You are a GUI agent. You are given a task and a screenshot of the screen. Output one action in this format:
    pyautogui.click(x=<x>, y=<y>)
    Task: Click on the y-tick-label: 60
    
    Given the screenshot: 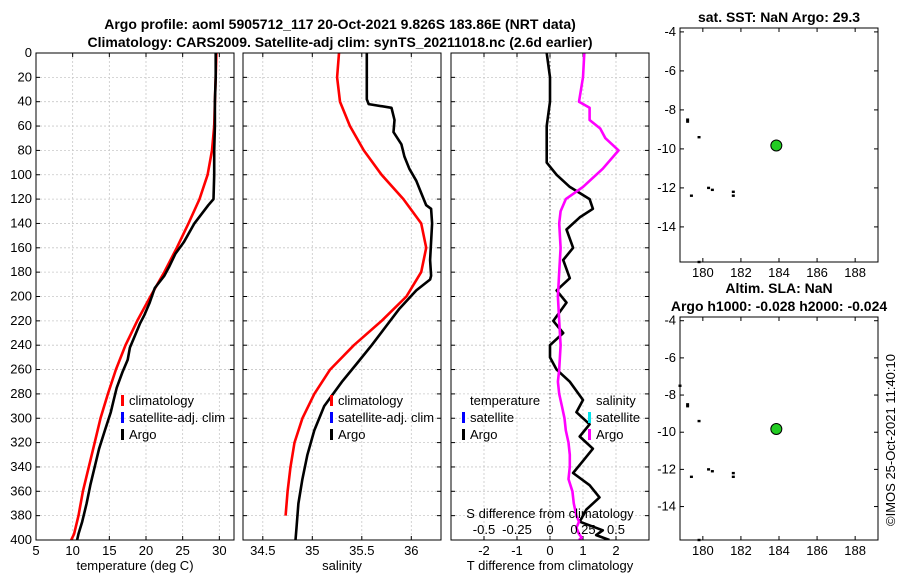 What is the action you would take?
    pyautogui.click(x=25, y=125)
    